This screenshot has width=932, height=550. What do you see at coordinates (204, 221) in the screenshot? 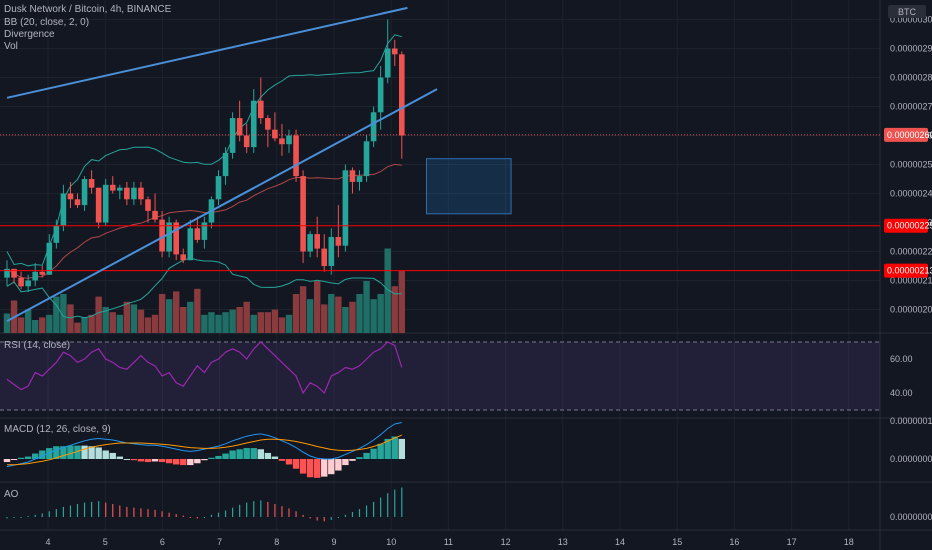
I see `bb-basis` at bounding box center [204, 221].